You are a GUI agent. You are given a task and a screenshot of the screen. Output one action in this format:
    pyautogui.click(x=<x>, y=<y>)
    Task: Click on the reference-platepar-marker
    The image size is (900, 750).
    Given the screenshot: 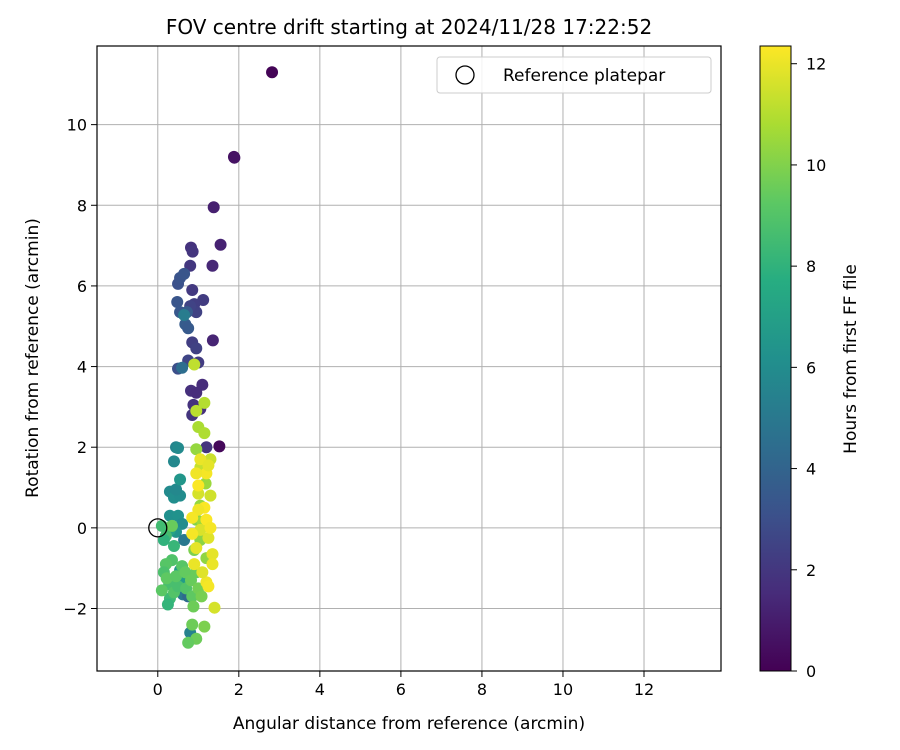 What is the action you would take?
    pyautogui.click(x=158, y=528)
    